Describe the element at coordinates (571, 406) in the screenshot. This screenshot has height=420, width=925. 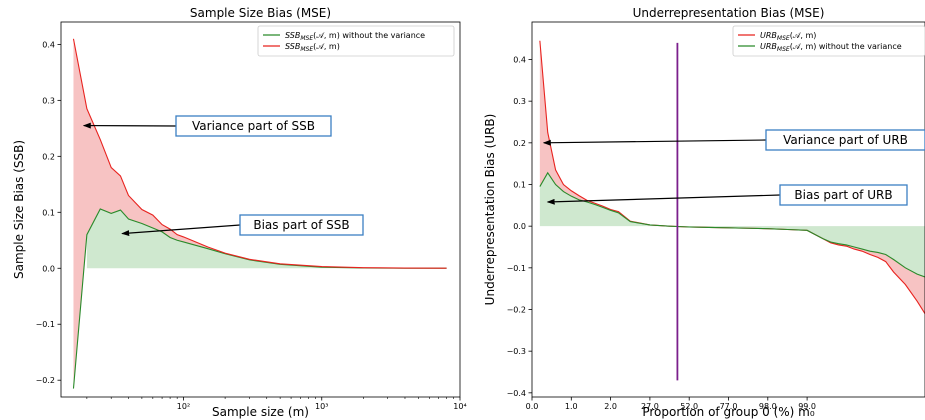
I see `urb-x-tick-label: 1.0` at that location.